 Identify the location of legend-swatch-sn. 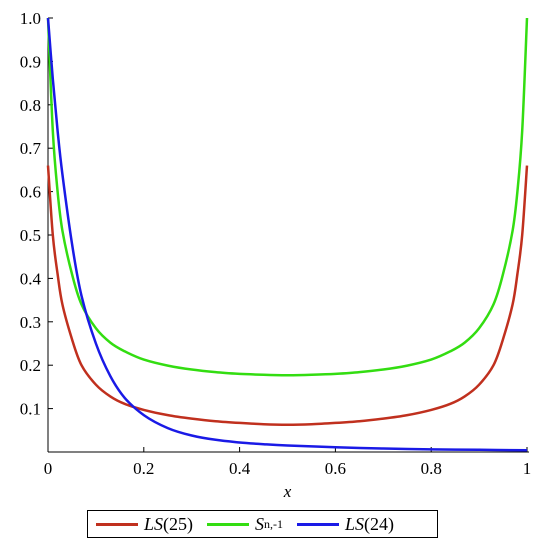
(228, 524).